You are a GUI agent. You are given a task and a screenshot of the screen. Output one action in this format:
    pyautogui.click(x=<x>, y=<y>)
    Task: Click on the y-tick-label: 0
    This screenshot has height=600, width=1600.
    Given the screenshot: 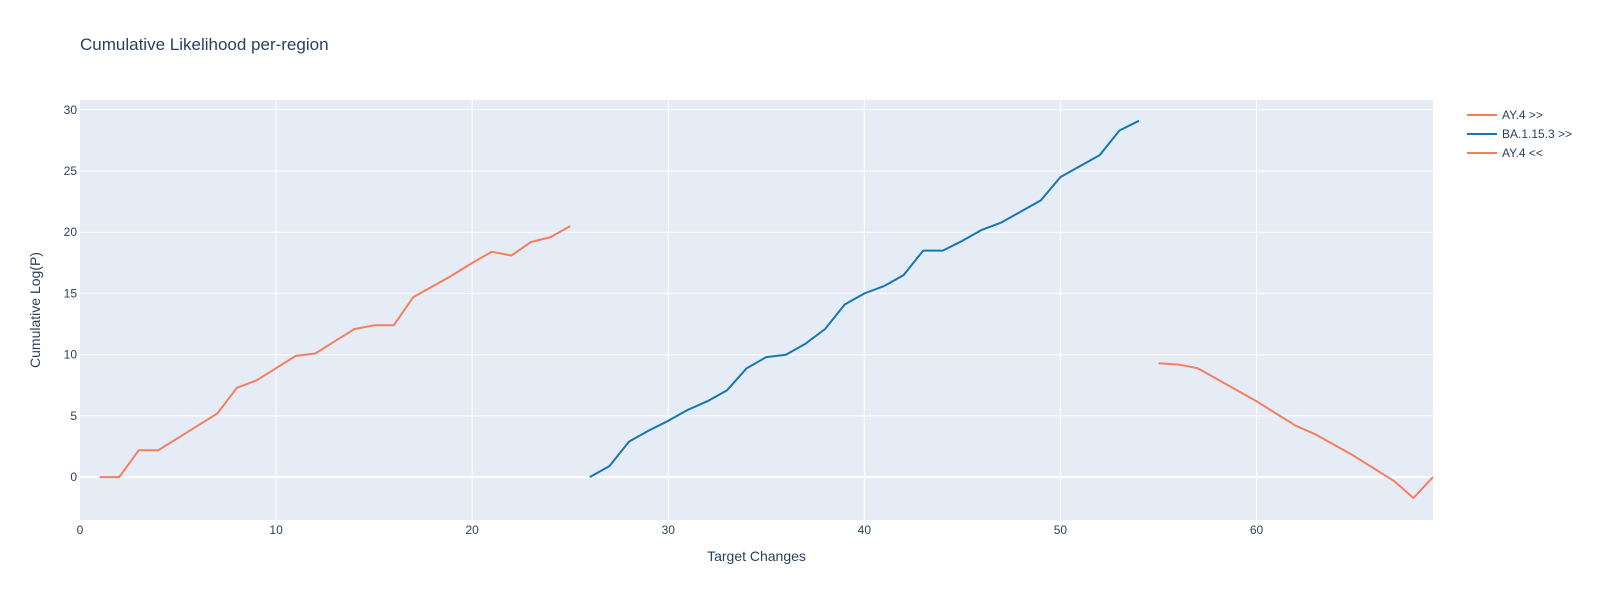 What is the action you would take?
    pyautogui.click(x=73, y=477)
    